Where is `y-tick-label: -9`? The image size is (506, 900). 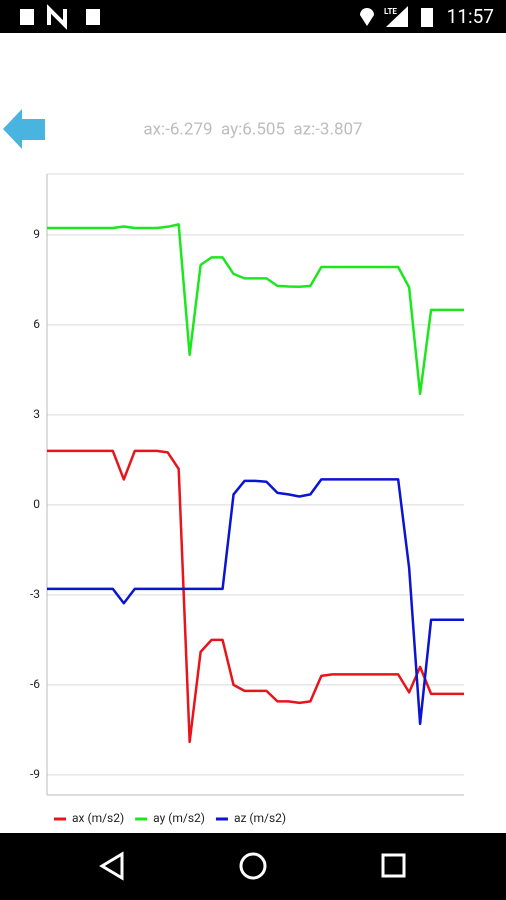 y-tick-label: -9 is located at coordinates (35, 774).